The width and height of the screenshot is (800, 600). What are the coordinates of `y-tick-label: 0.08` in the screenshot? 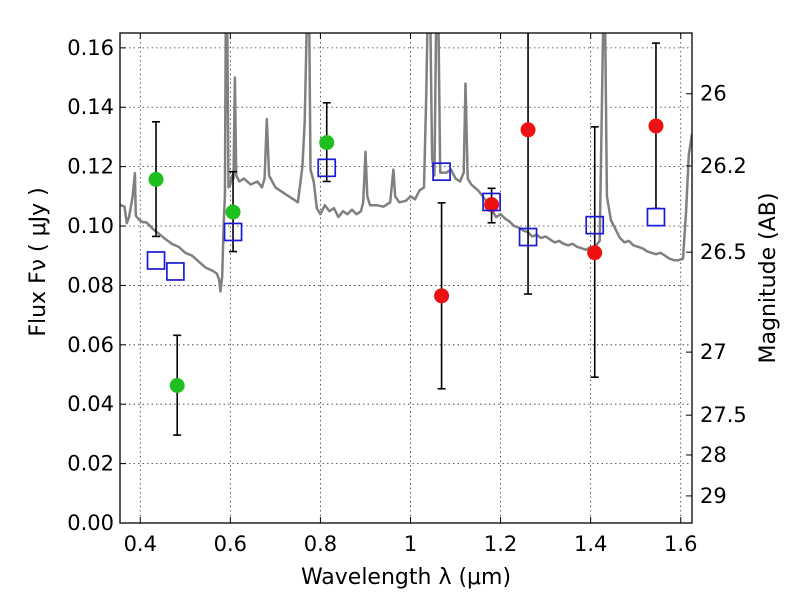 It's located at (90, 285).